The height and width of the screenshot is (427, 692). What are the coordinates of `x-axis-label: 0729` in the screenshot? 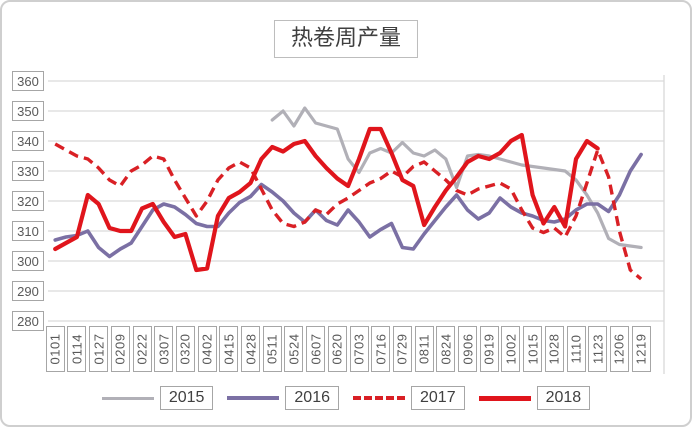 It's located at (402, 349).